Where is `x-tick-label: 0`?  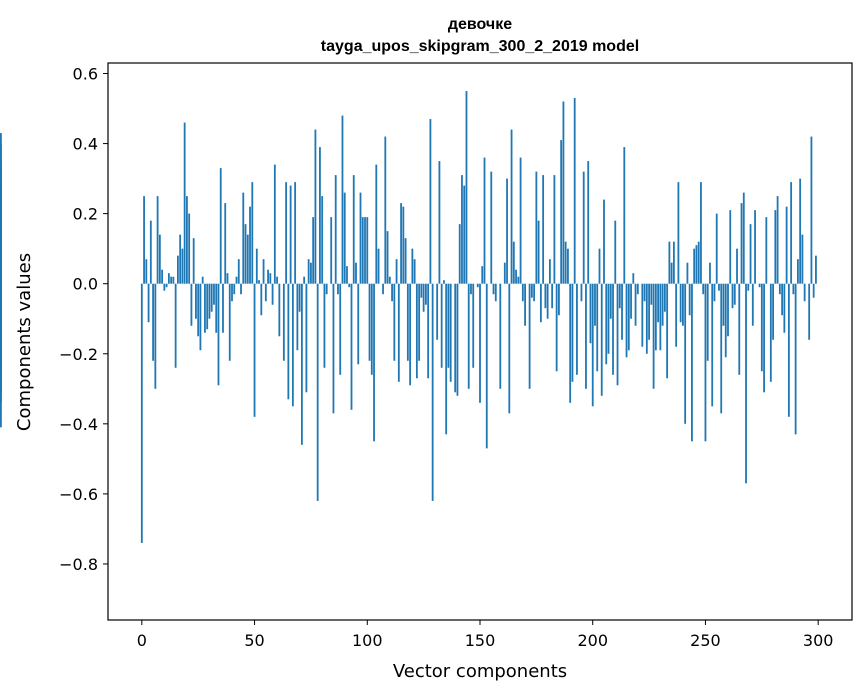 x-tick-label: 0 is located at coordinates (142, 640).